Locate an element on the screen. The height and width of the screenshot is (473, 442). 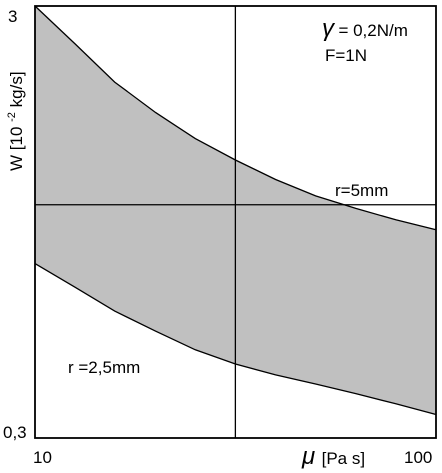
x-axis-unit: [Pa s] is located at coordinates (343, 458).